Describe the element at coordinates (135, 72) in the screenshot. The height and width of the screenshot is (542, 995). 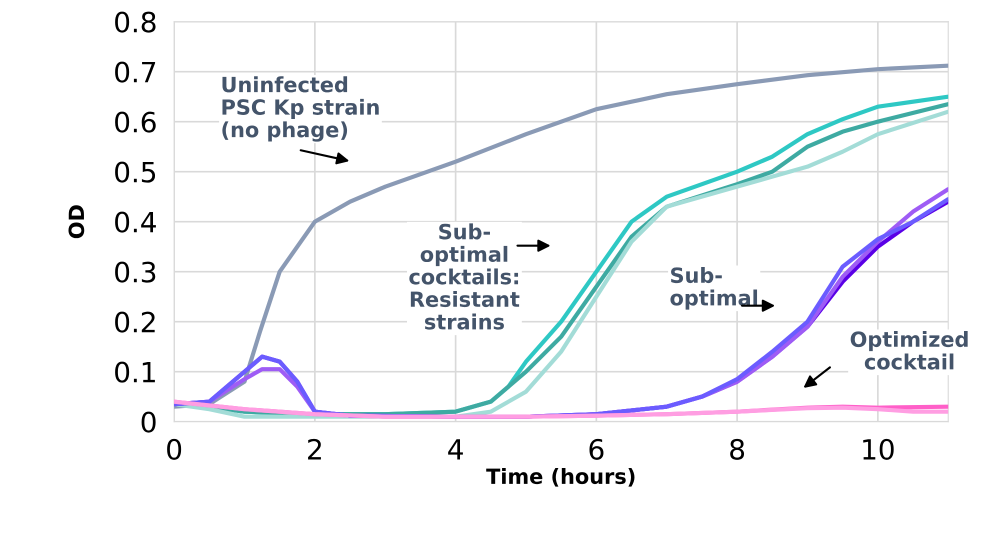
I see `y-tick-label: 0.7` at that location.